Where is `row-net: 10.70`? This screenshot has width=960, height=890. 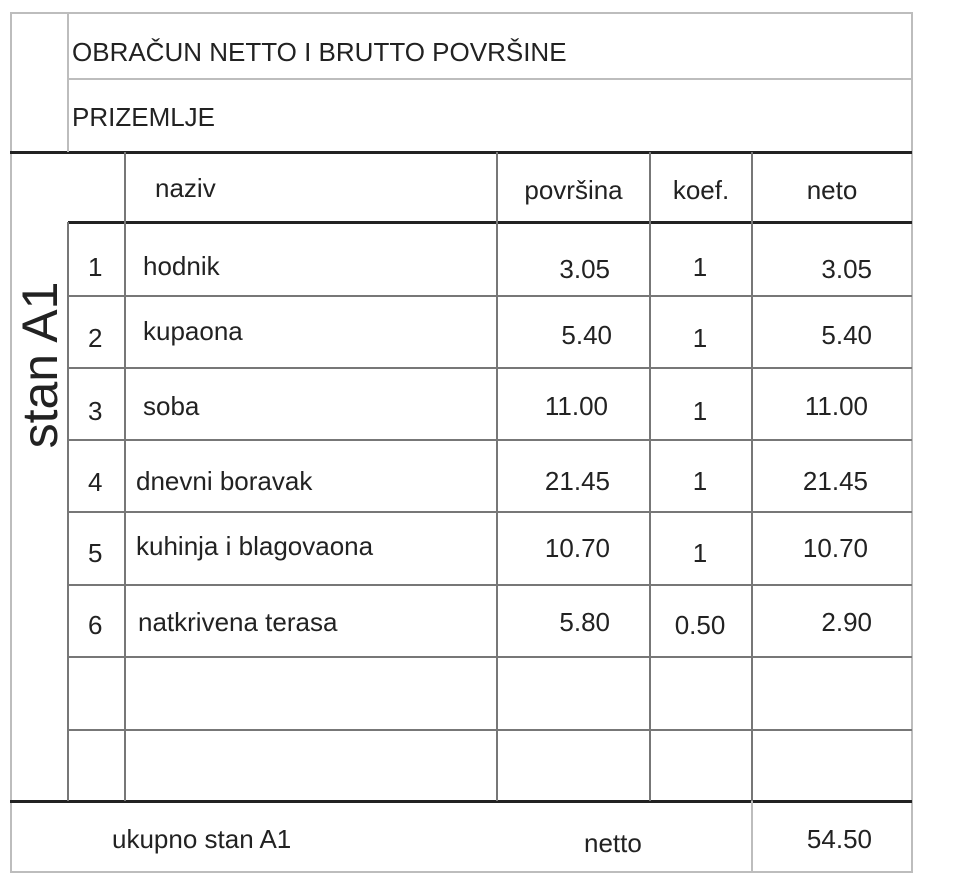 row-net: 10.70 is located at coordinates (835, 548).